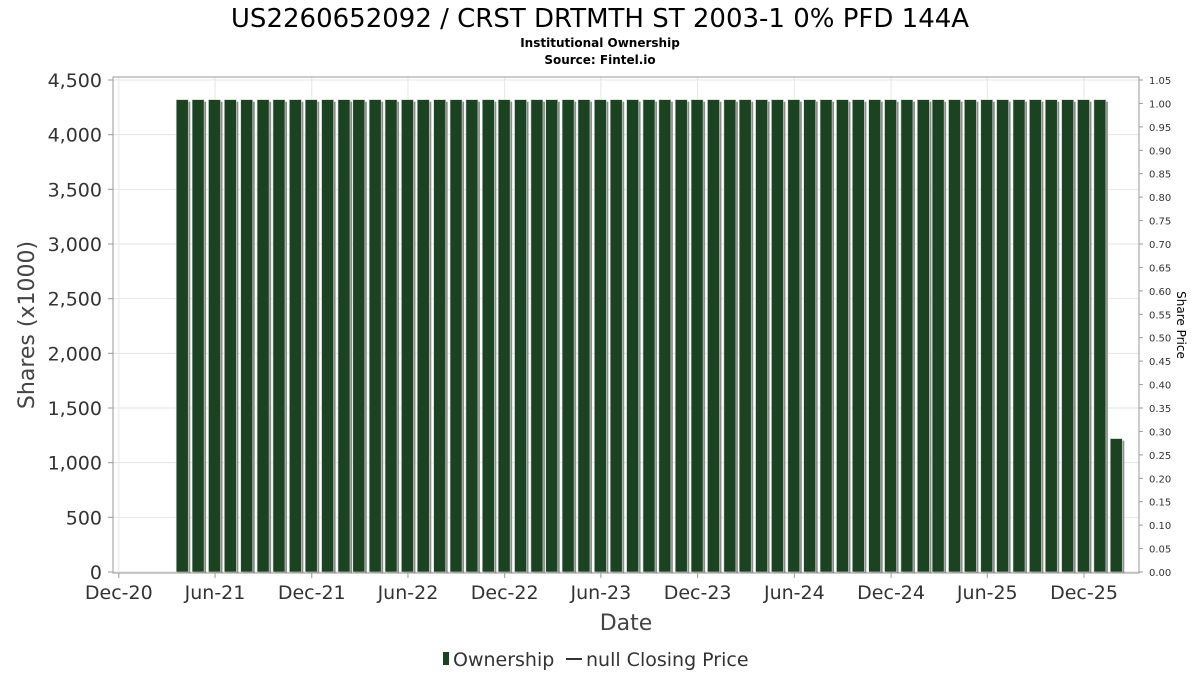  I want to click on y2-tick-label: 0.15, so click(1160, 503).